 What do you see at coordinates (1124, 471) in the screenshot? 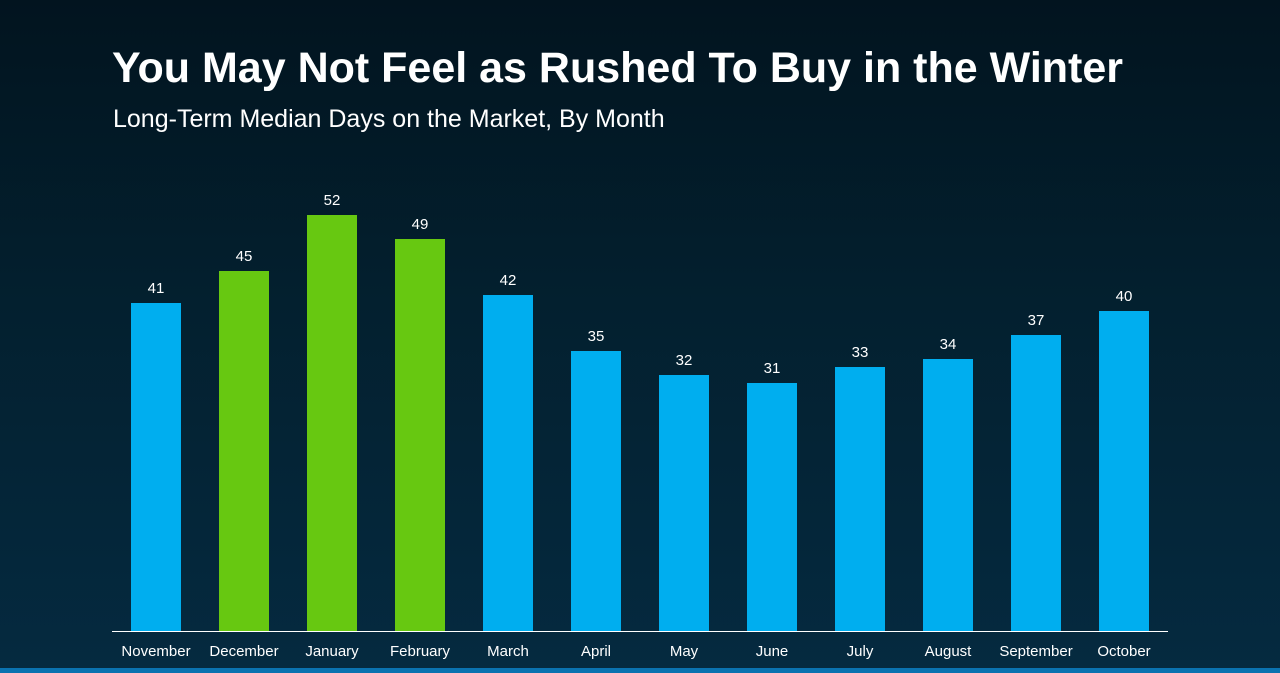
I see `bar-october` at bounding box center [1124, 471].